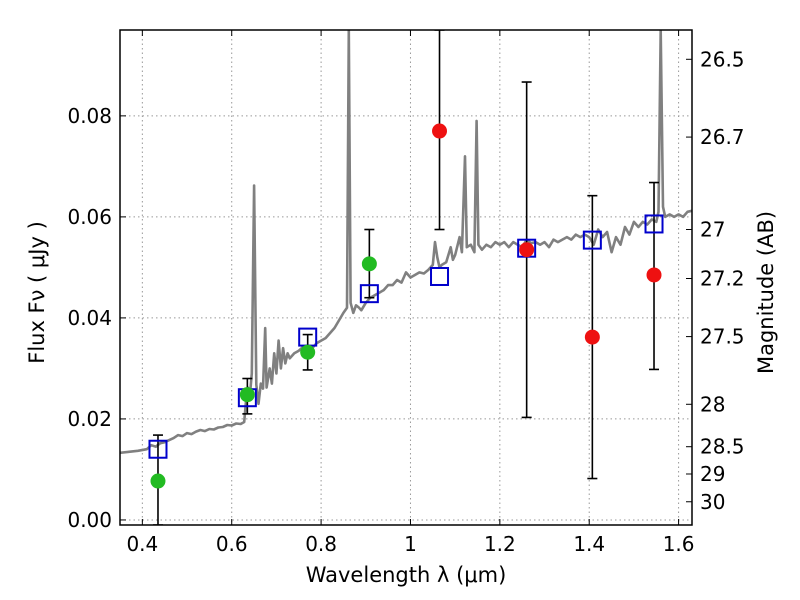 This screenshot has height=600, width=800. Describe the element at coordinates (589, 544) in the screenshot. I see `x-tick-label: 1.4` at that location.